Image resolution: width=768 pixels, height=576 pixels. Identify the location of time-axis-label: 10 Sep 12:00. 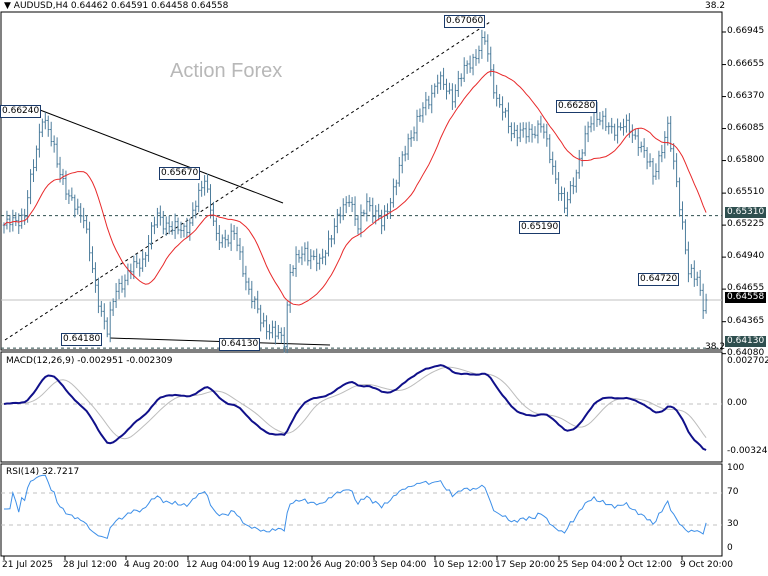
(463, 565).